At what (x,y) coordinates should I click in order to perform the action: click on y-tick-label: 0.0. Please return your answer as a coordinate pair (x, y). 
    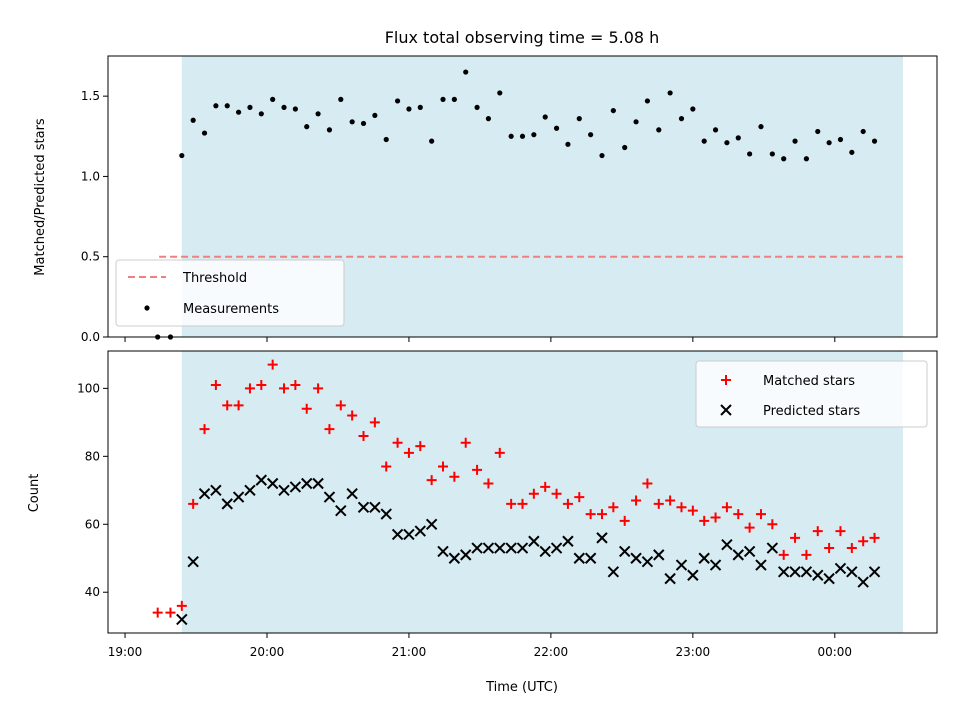
    Looking at the image, I should click on (90, 337).